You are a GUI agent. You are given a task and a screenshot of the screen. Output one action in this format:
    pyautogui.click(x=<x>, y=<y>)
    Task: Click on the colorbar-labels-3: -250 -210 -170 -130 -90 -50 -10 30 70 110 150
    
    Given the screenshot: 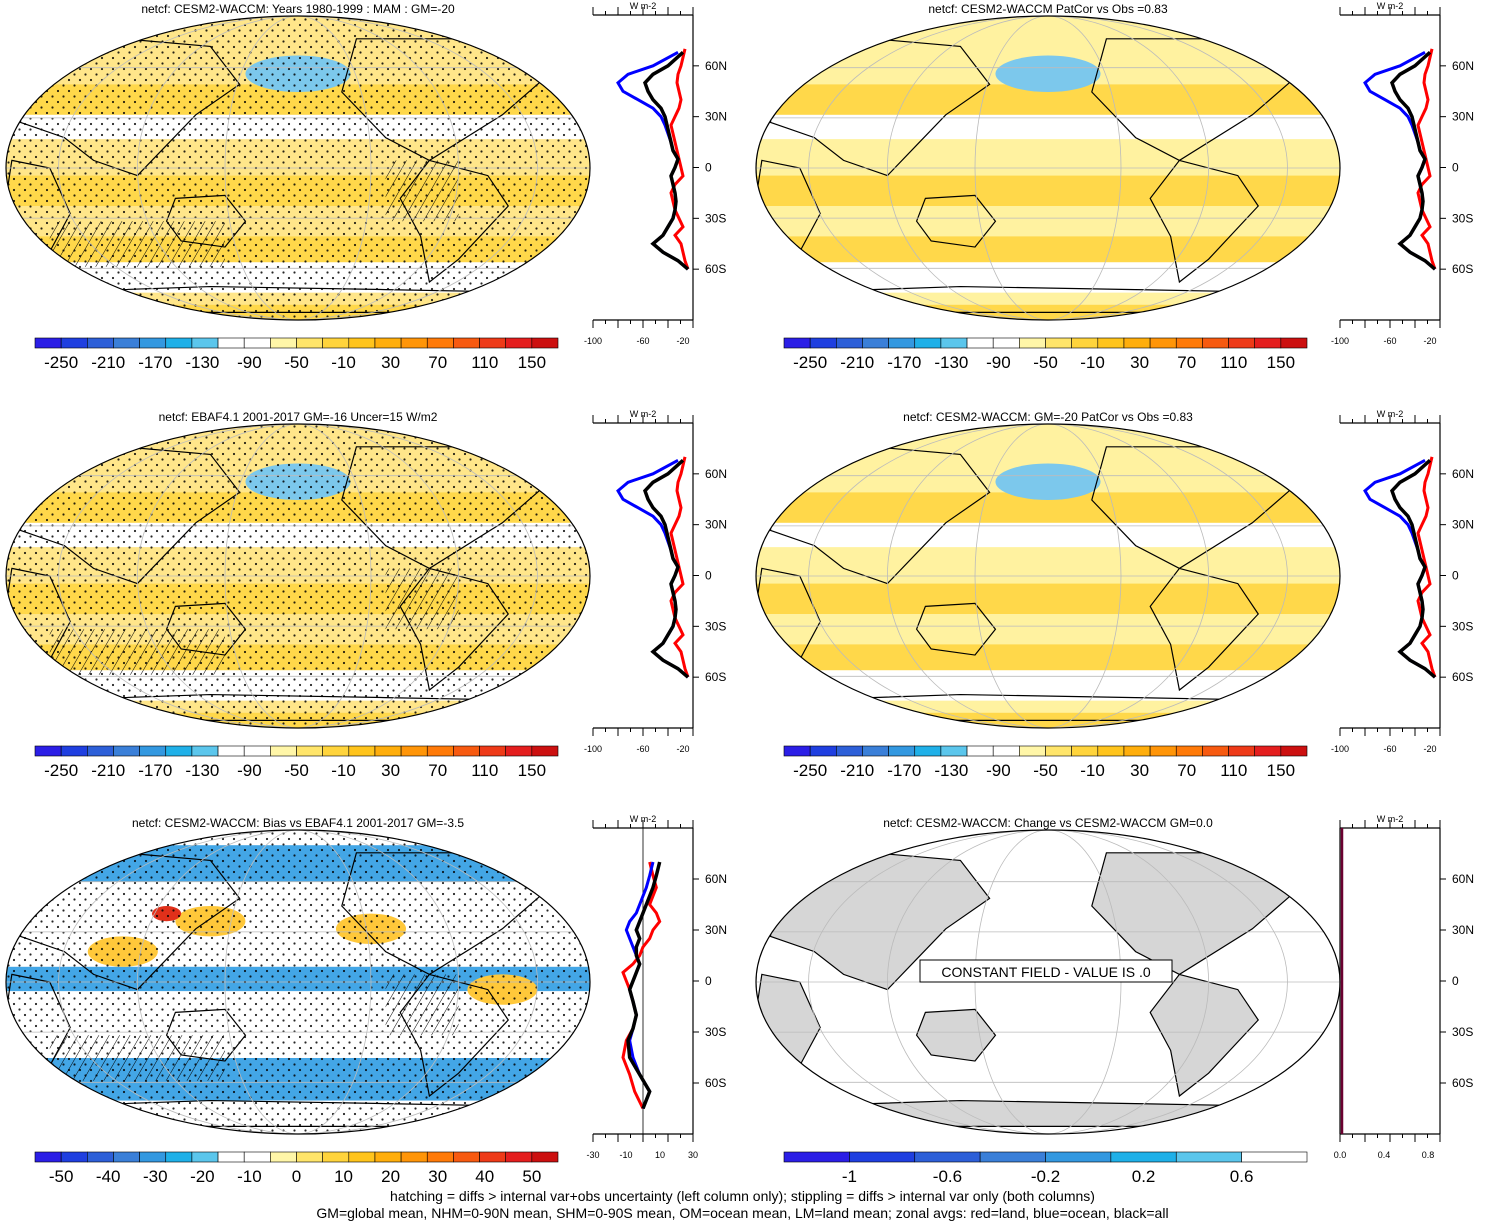 What is the action you would take?
    pyautogui.click(x=742, y=772)
    